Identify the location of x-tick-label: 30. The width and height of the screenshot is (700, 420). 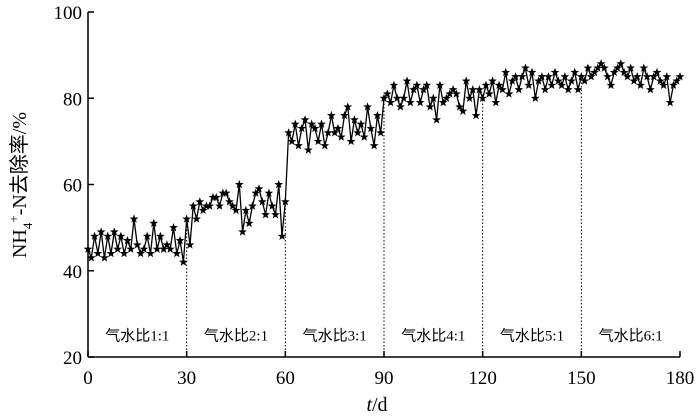
(186, 378).